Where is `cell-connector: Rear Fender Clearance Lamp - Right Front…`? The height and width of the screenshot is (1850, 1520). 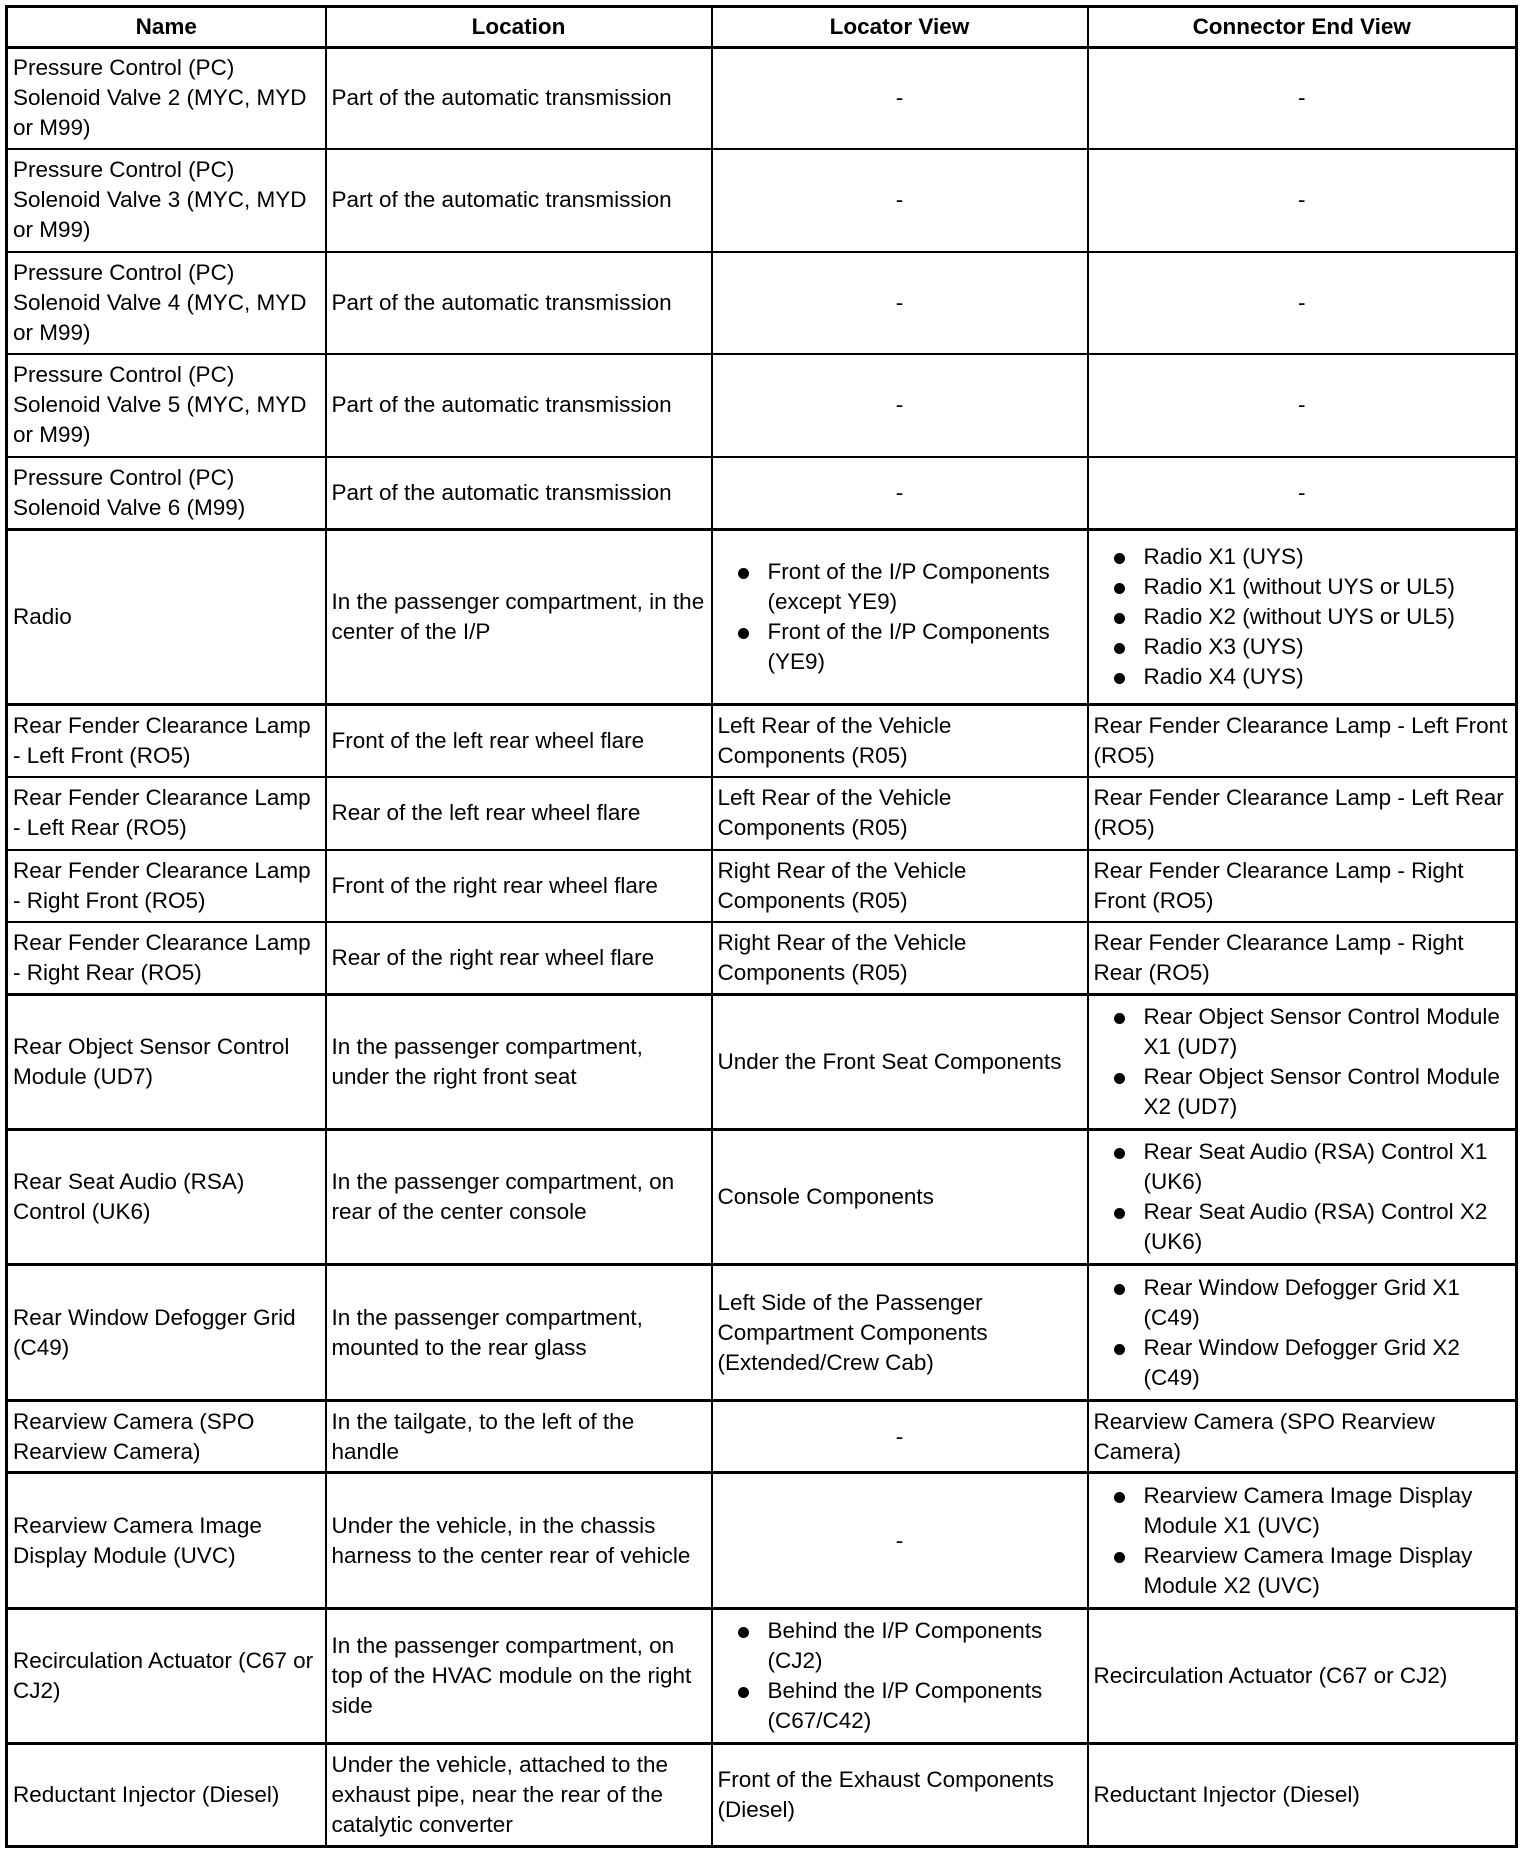
cell-connector: Rear Fender Clearance Lamp - Right Front… is located at coordinates (1302, 885).